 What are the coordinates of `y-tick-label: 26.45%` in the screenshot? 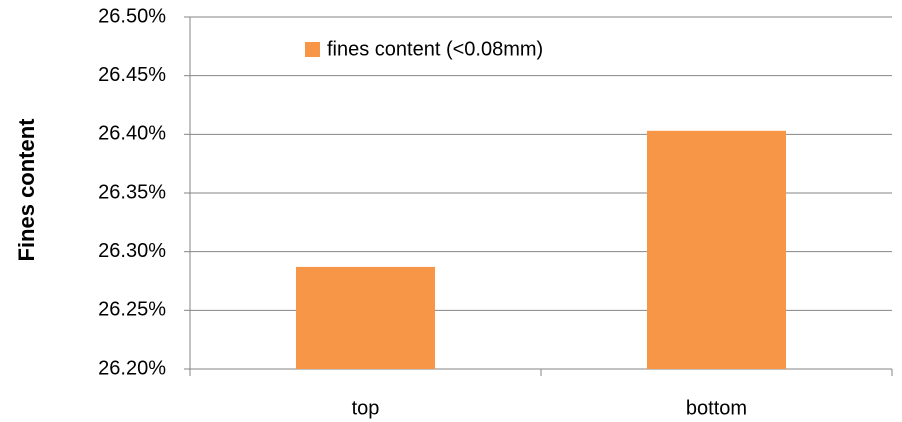 It's located at (132, 75).